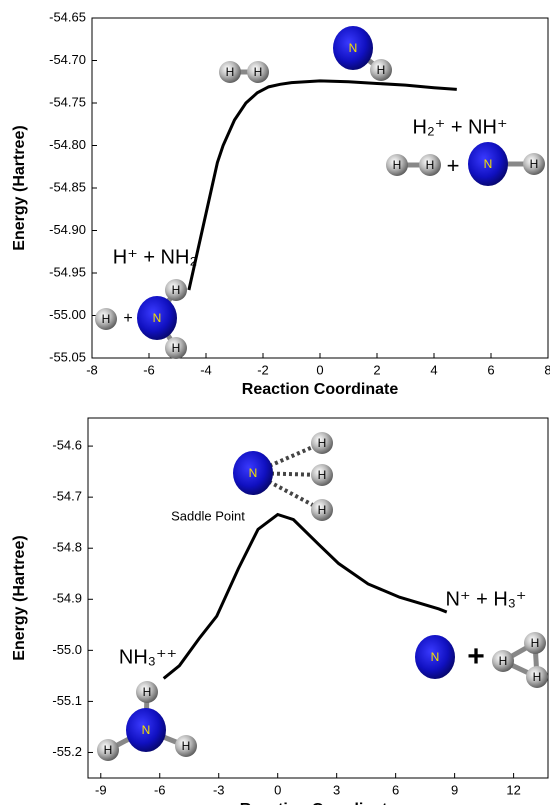 The image size is (550, 805). I want to click on y-tick-label: -54.75, so click(67, 101).